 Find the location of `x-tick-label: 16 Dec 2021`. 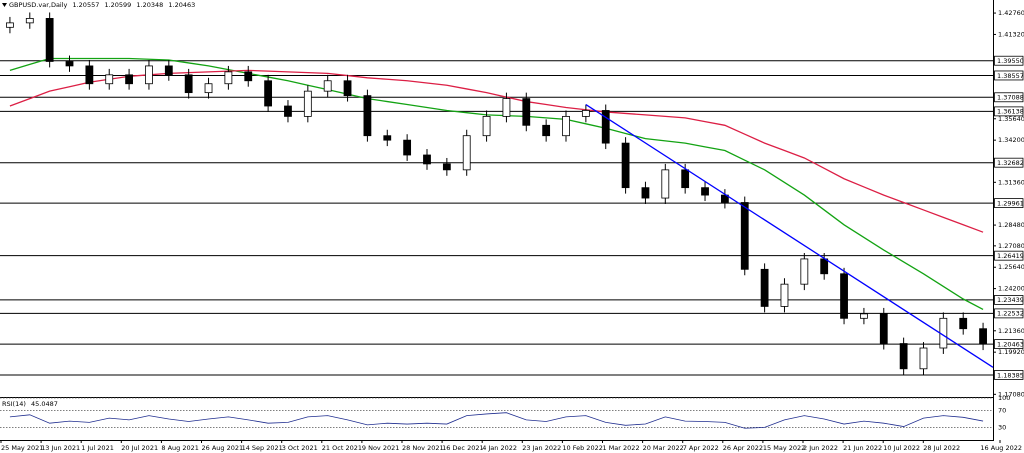

x-tick-label: 16 Dec 2021 is located at coordinates (463, 448).